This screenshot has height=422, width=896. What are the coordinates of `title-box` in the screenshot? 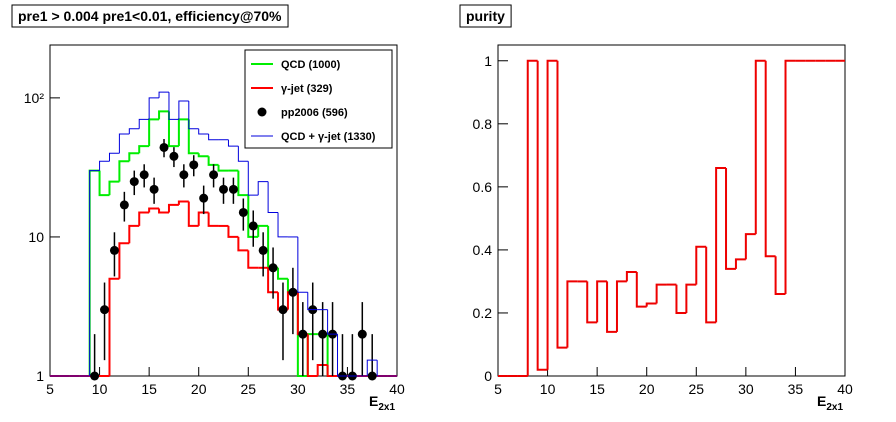 It's located at (150, 16).